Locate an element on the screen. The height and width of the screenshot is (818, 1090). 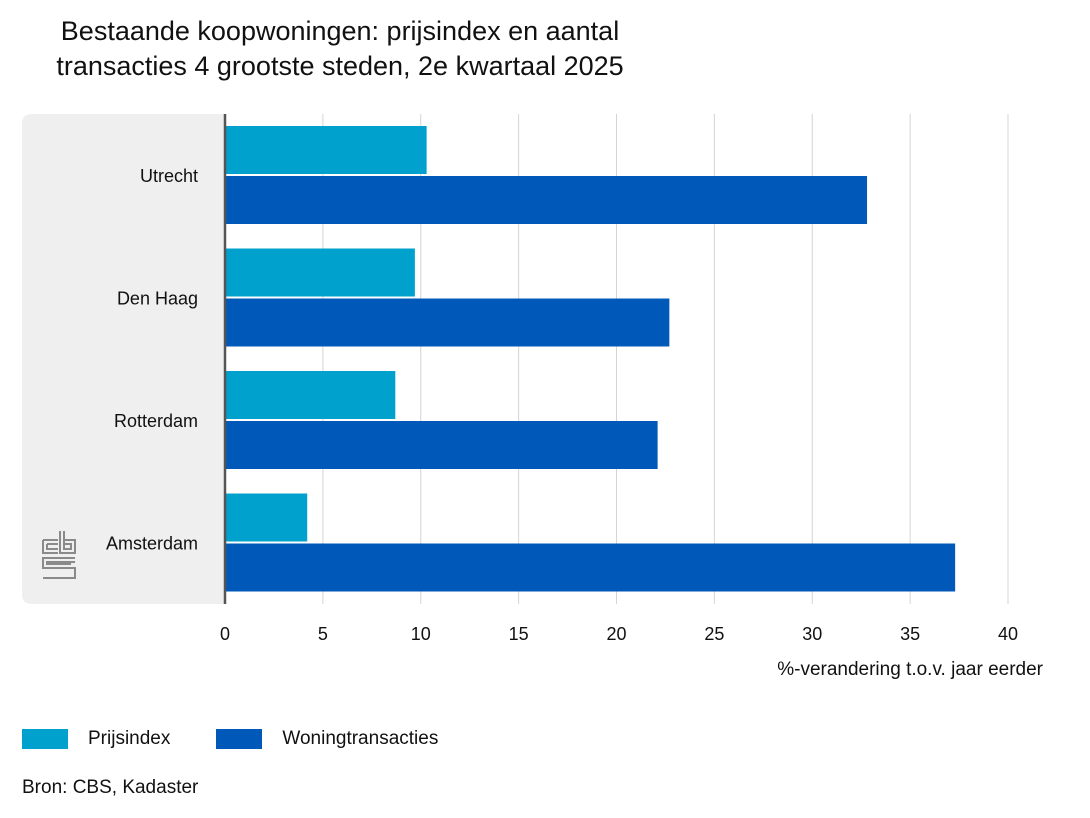
legend-item-woningtransacties: Woningtransacties is located at coordinates (327, 739).